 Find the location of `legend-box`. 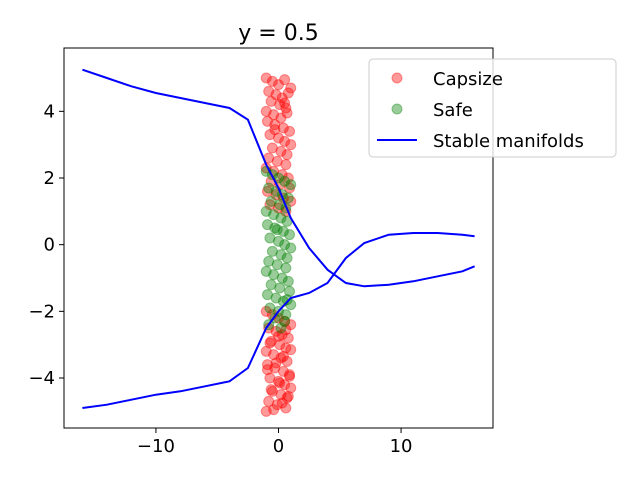

legend-box is located at coordinates (492, 108).